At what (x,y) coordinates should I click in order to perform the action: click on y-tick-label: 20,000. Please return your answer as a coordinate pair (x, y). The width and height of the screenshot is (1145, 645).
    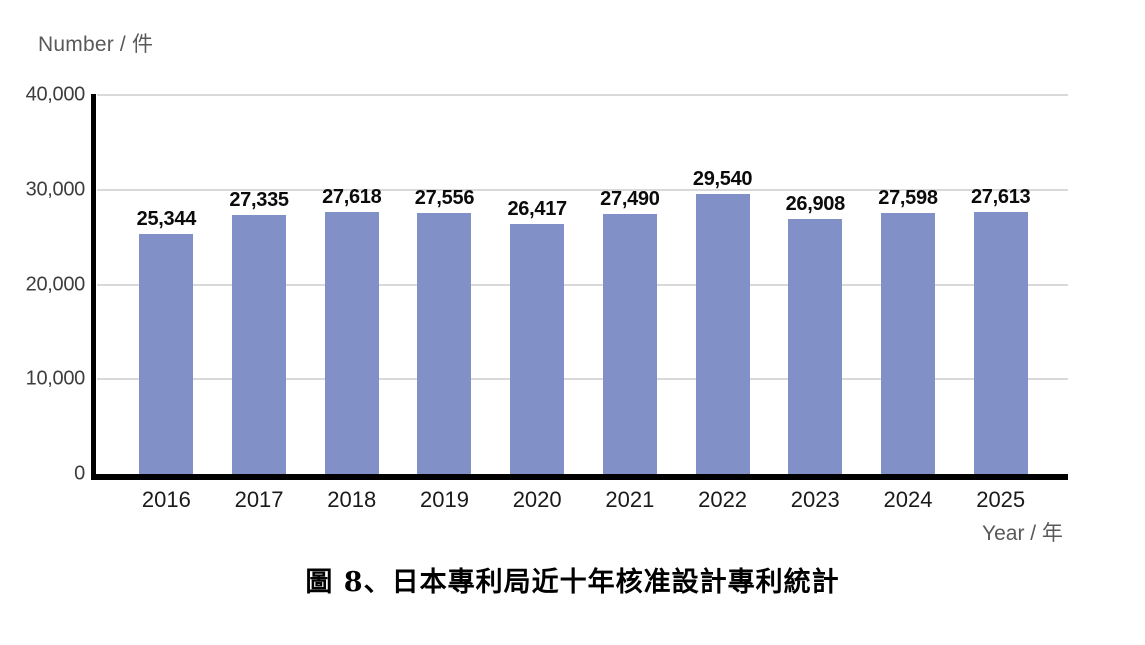
    Looking at the image, I should click on (55, 284).